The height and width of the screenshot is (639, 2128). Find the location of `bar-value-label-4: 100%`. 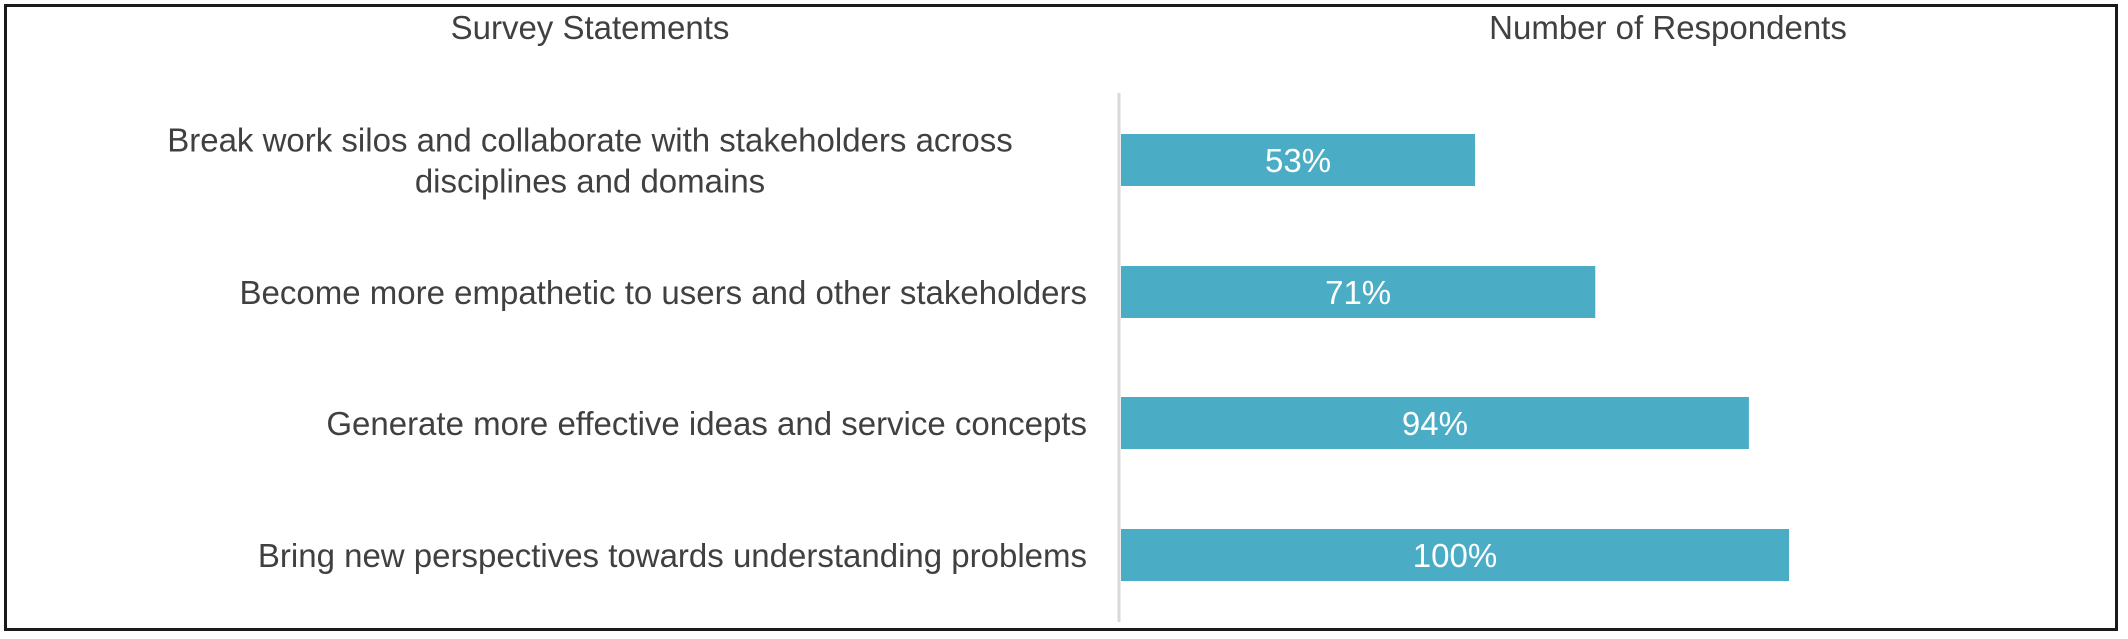

bar-value-label-4: 100% is located at coordinates (1455, 555).